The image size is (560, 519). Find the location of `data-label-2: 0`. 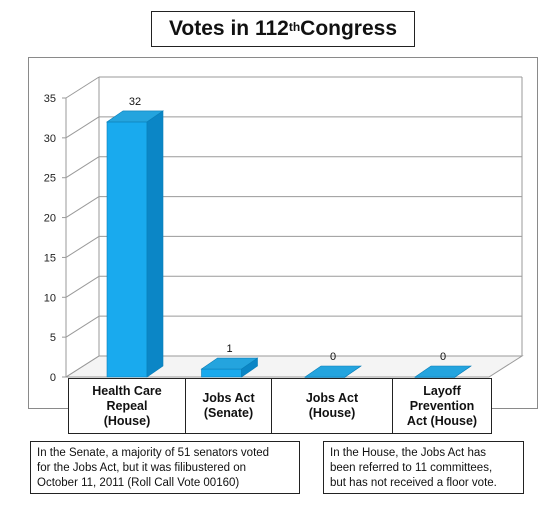

data-label-2: 0 is located at coordinates (333, 357).